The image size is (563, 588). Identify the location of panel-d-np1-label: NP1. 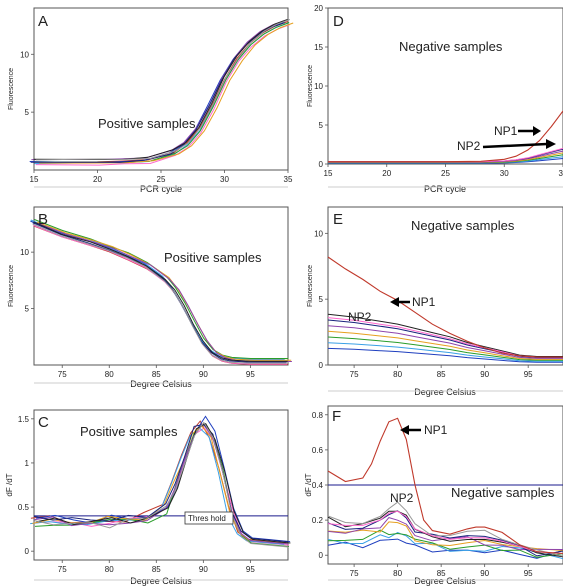
(506, 131).